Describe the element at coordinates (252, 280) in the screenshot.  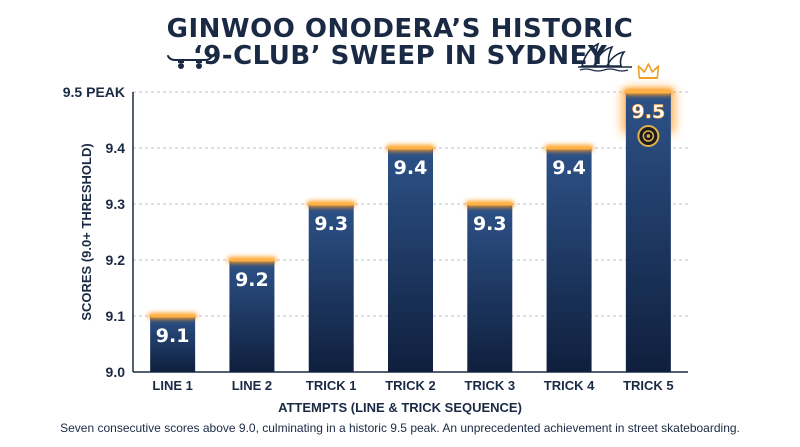
I see `data-label: 9.2` at that location.